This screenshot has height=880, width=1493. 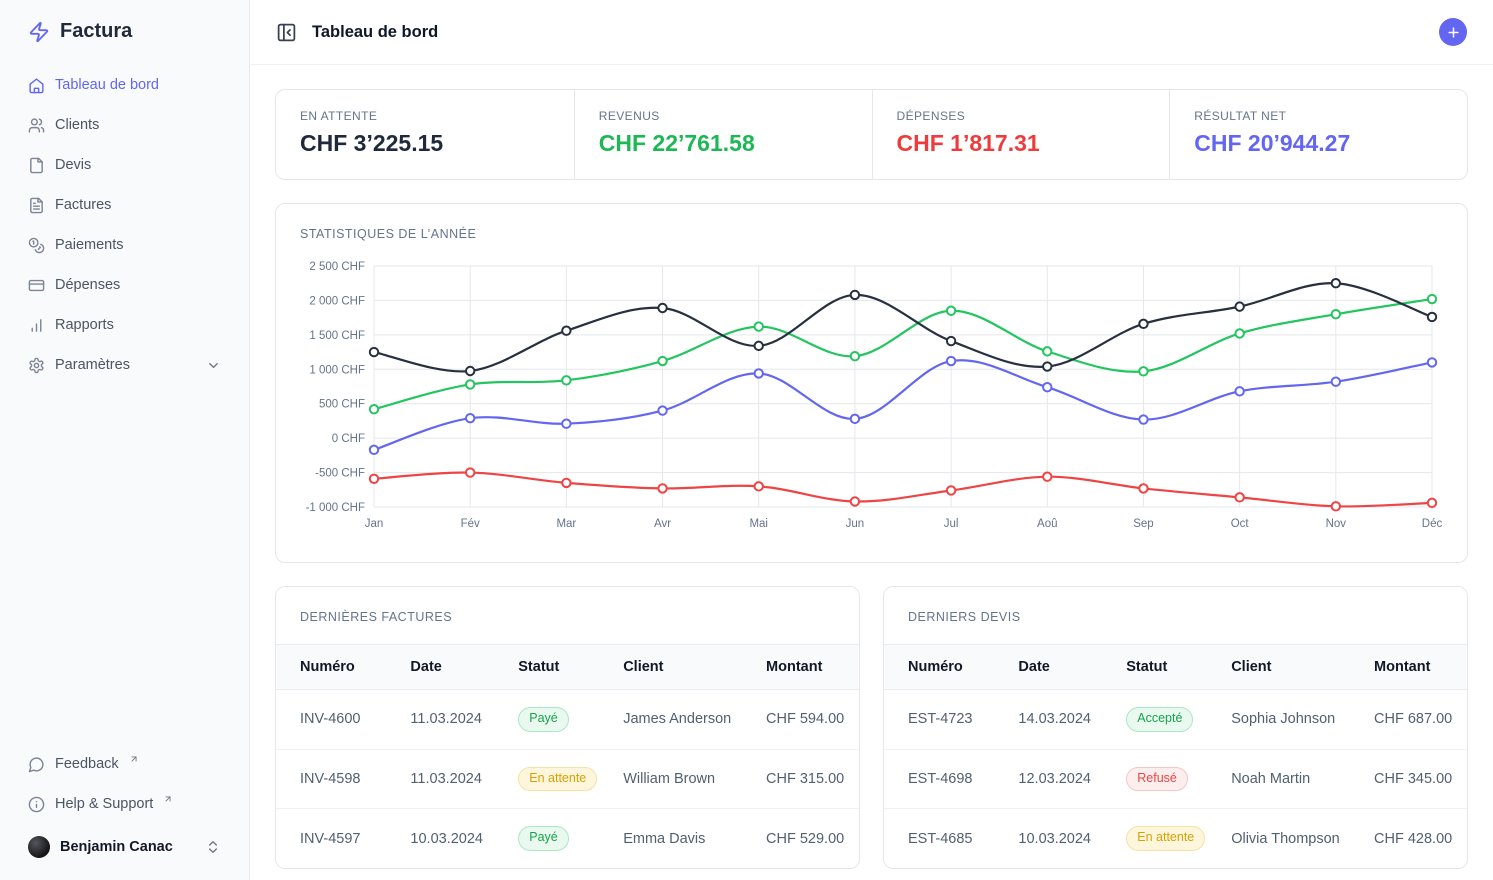 What do you see at coordinates (1272, 143) in the screenshot?
I see `stat-value: CHF 20’944.27` at bounding box center [1272, 143].